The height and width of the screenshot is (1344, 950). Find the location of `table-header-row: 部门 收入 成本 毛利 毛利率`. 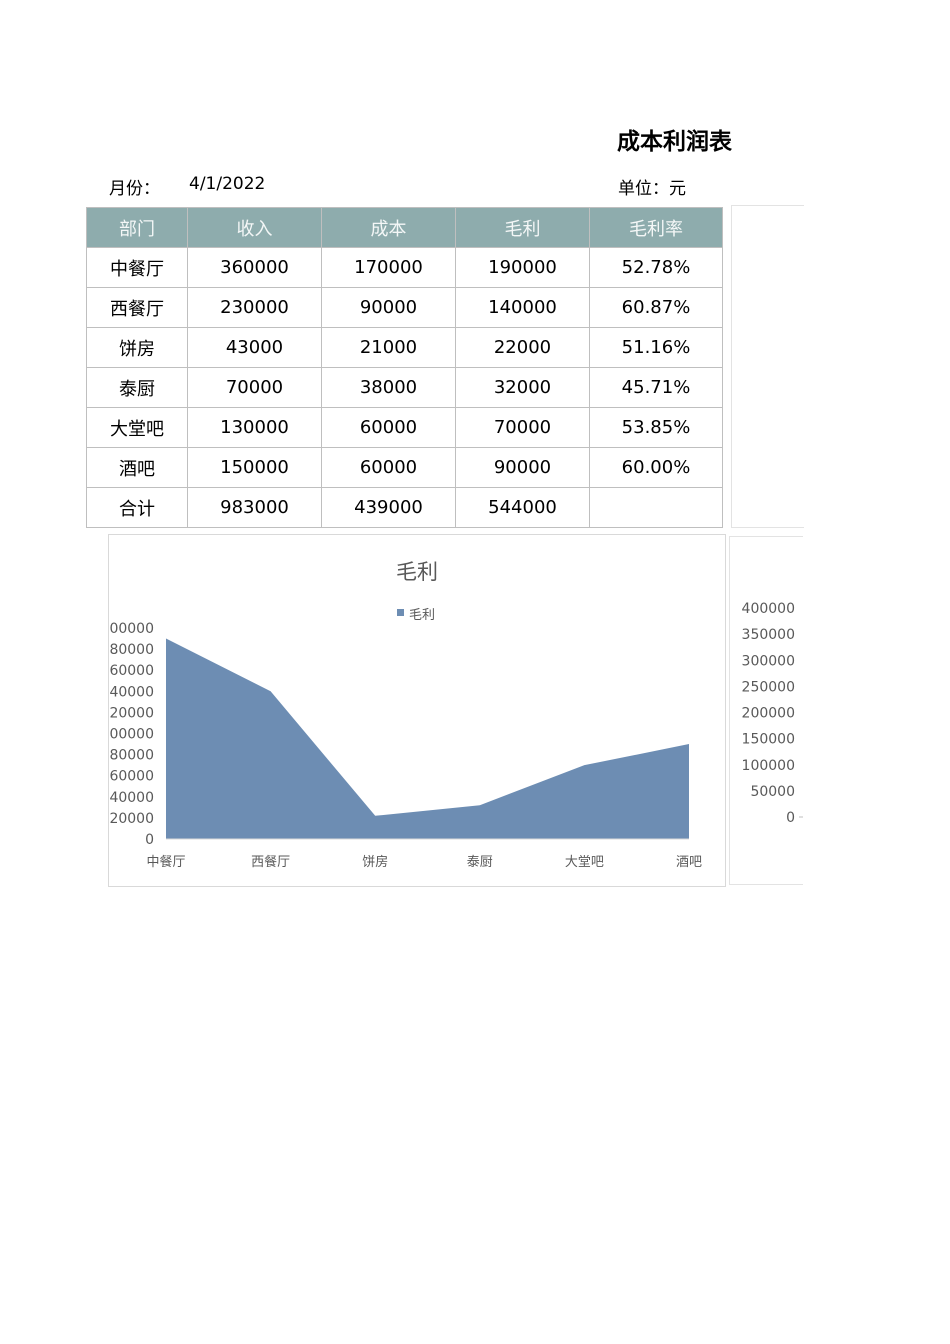

table-header-row: 部门 收入 成本 毛利 毛利率 is located at coordinates (404, 227).